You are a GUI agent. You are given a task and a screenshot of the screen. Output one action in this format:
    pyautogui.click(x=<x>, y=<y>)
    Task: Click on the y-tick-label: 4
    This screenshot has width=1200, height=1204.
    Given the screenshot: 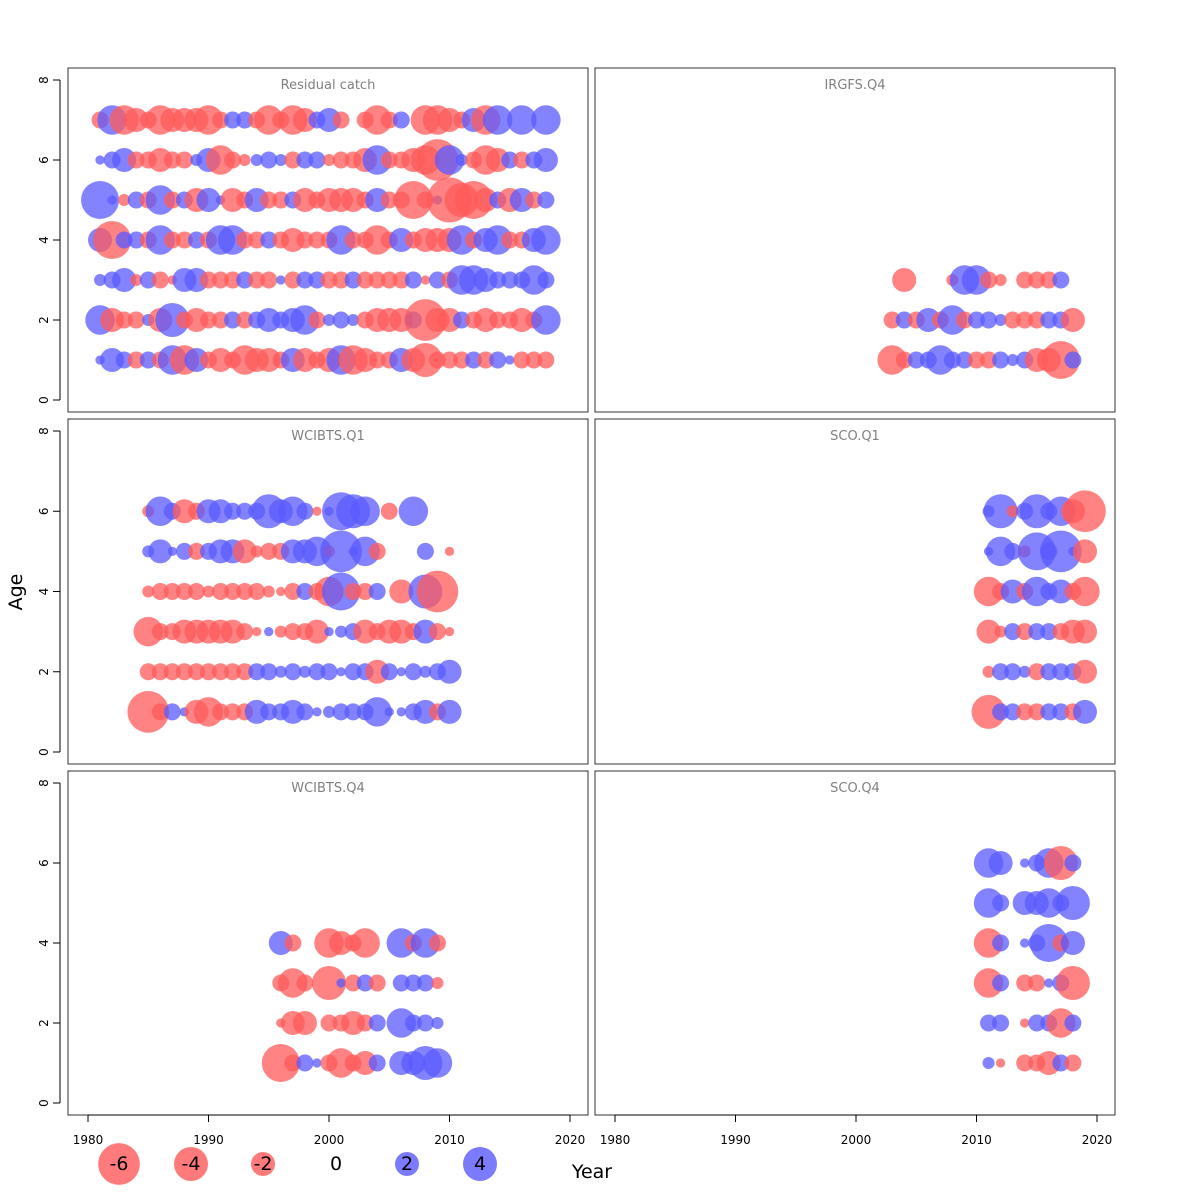 What is the action you would take?
    pyautogui.click(x=44, y=592)
    